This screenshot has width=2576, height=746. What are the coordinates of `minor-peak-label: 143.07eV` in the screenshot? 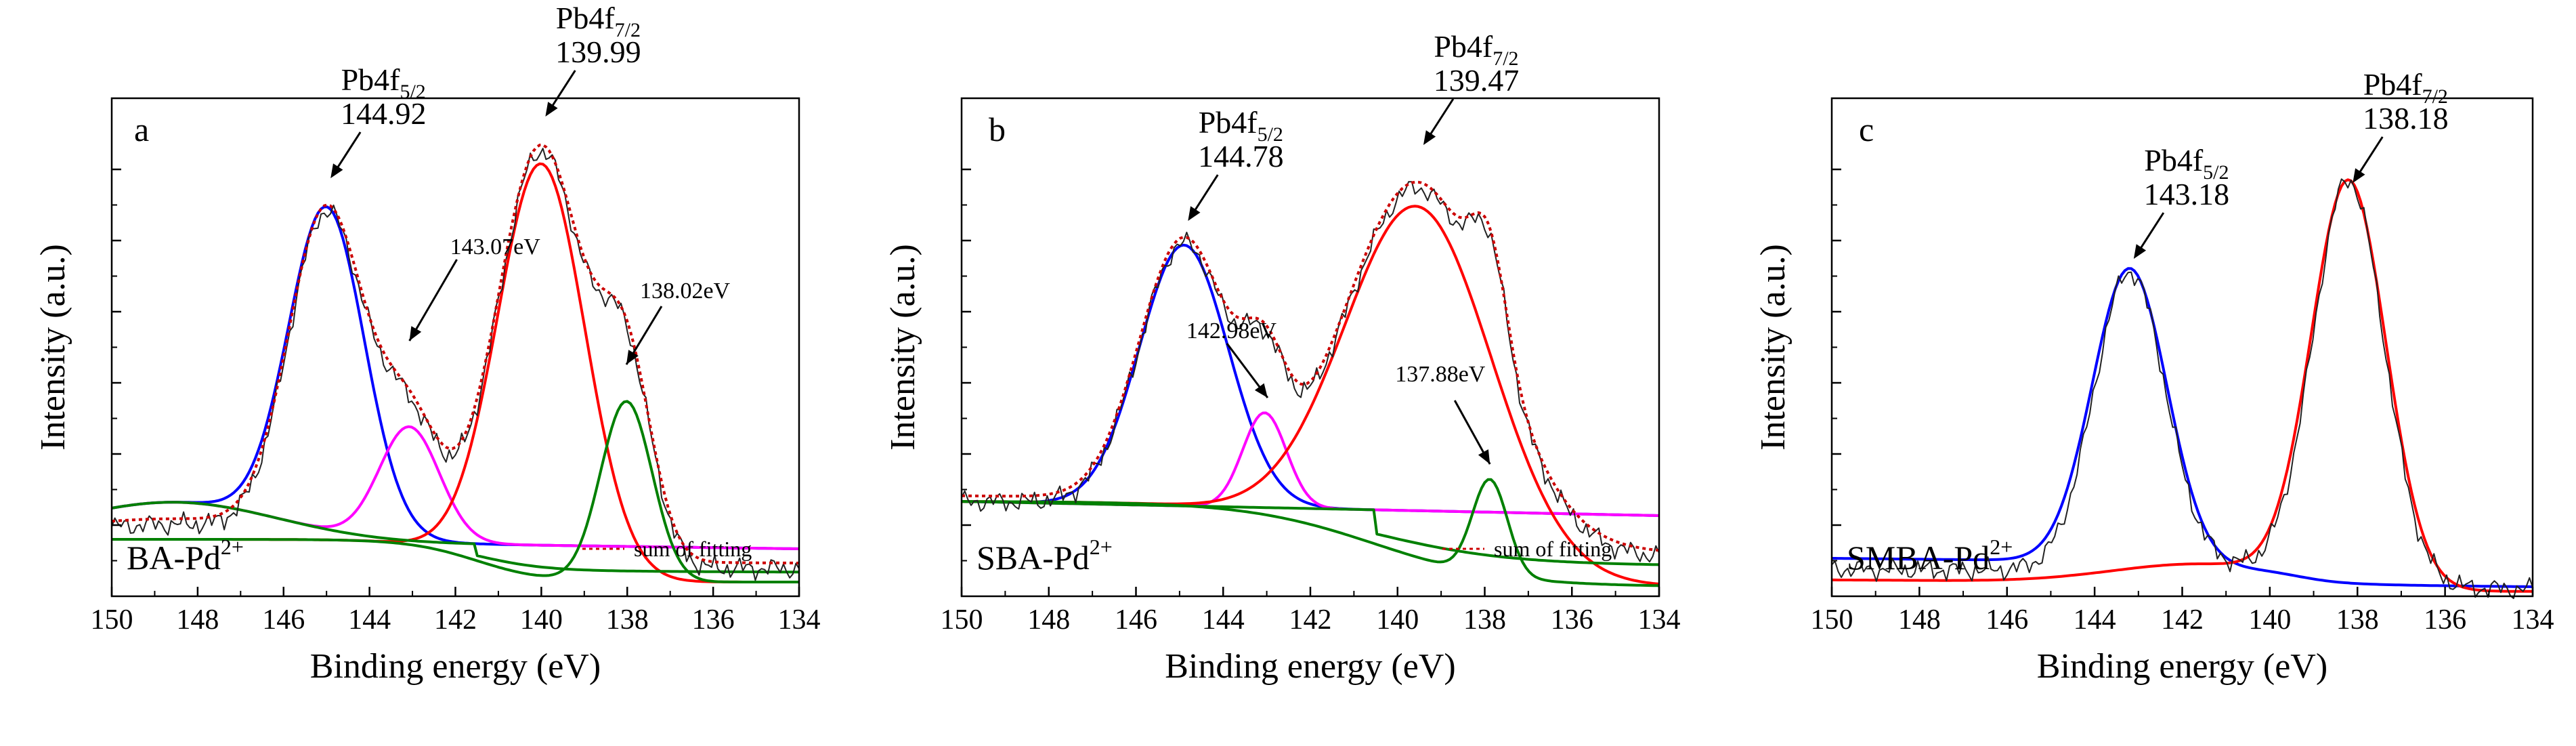 It's located at (495, 247).